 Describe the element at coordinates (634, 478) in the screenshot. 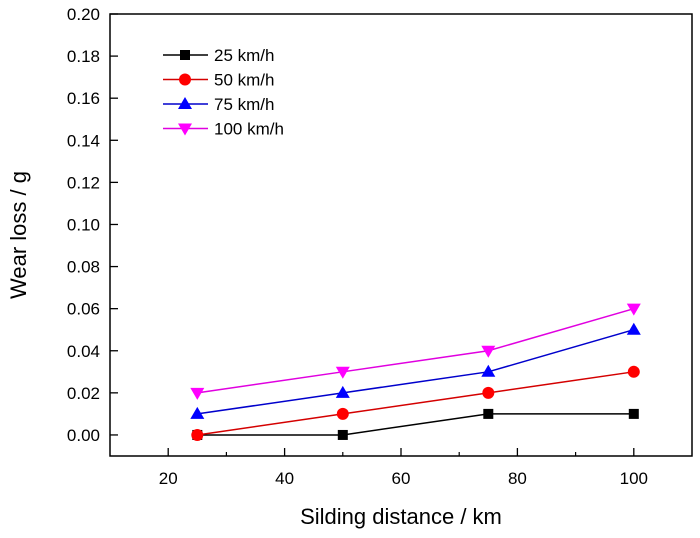

I see `x-tick-label: 100` at that location.